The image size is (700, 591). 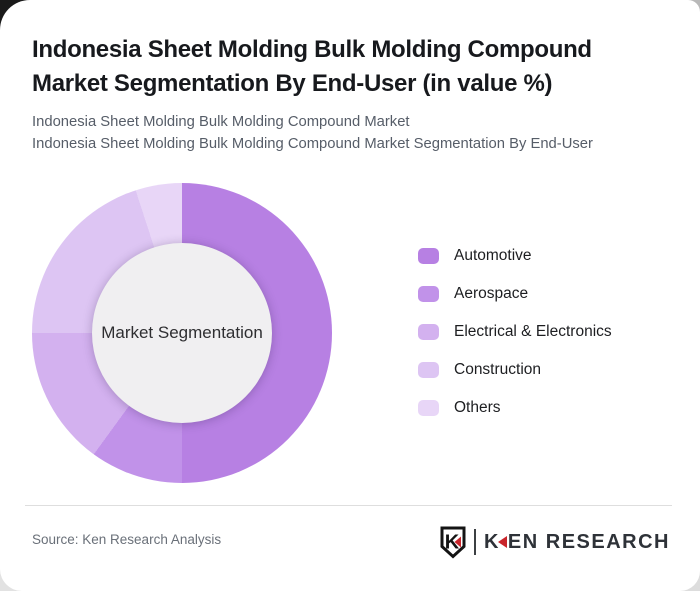 I want to click on legend-item: Automotive, so click(x=515, y=255).